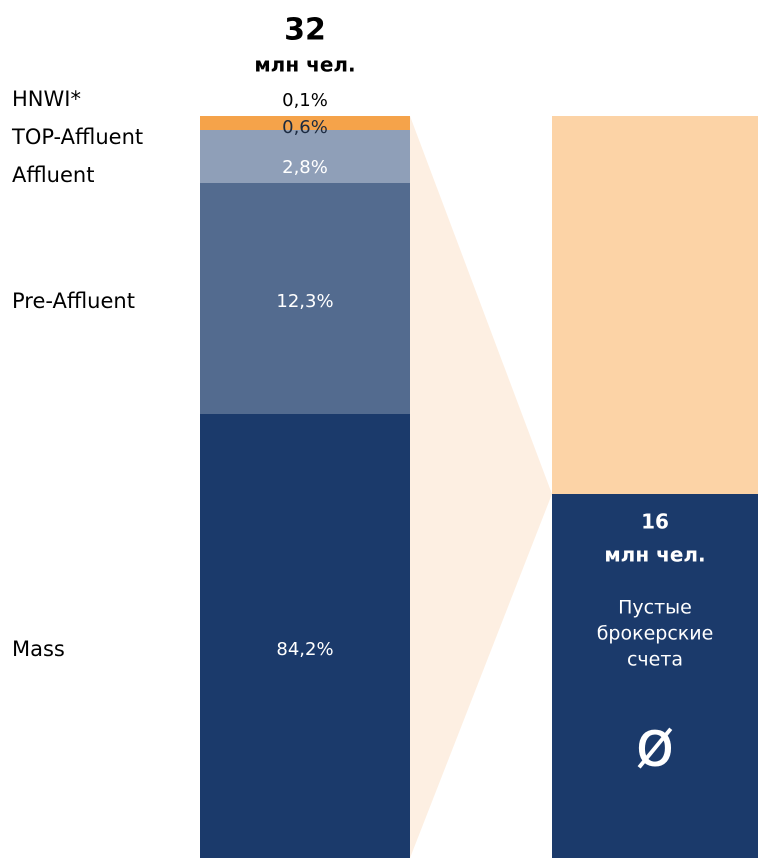  Describe the element at coordinates (304, 649) in the screenshot. I see `value-label: 84,2%` at that location.